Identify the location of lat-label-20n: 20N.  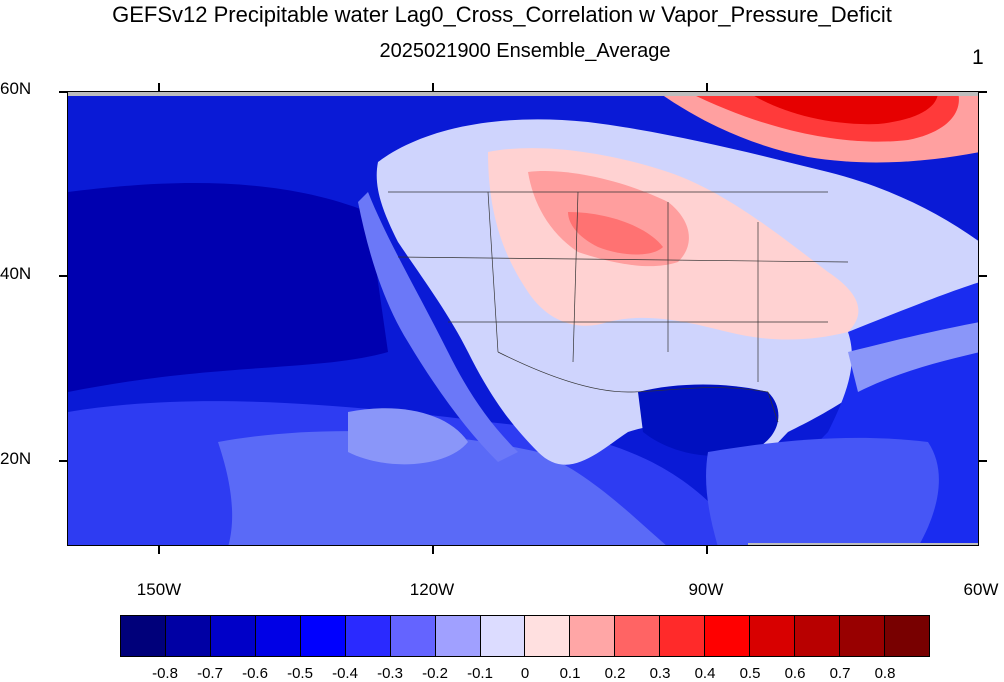
(16, 458).